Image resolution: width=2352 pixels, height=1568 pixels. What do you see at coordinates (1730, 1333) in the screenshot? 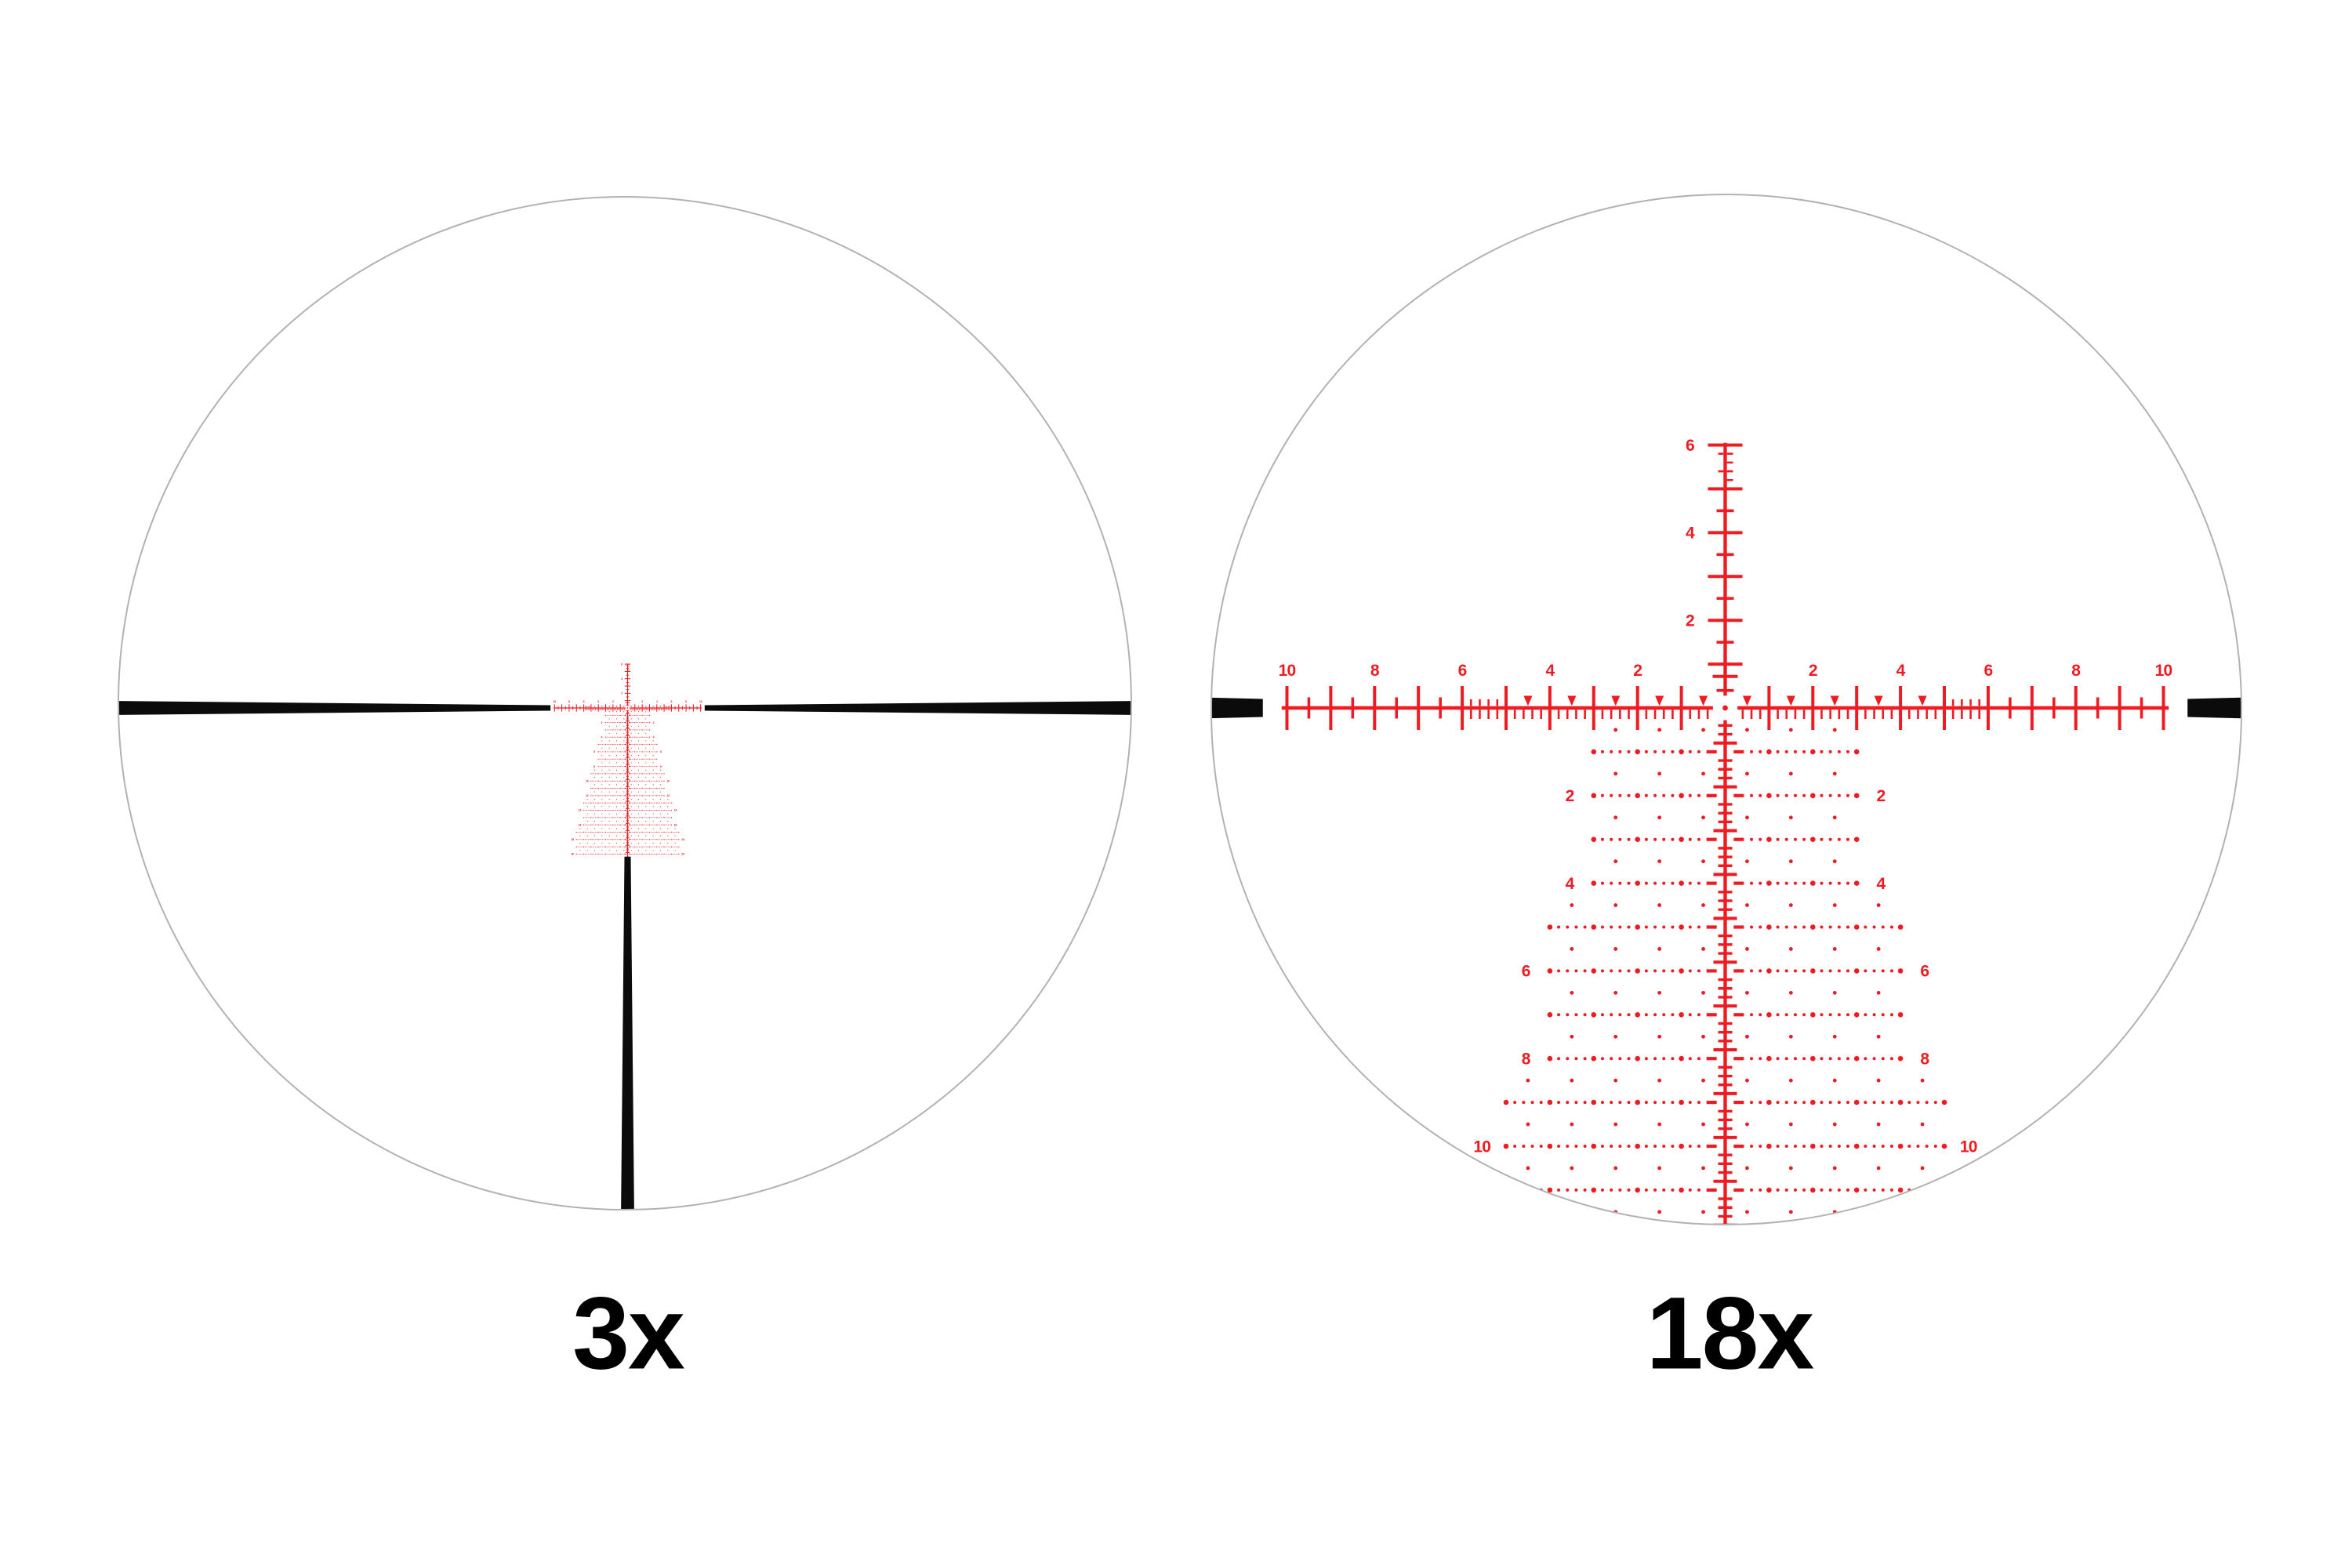
I see `magnification-label-18x: 18x` at bounding box center [1730, 1333].